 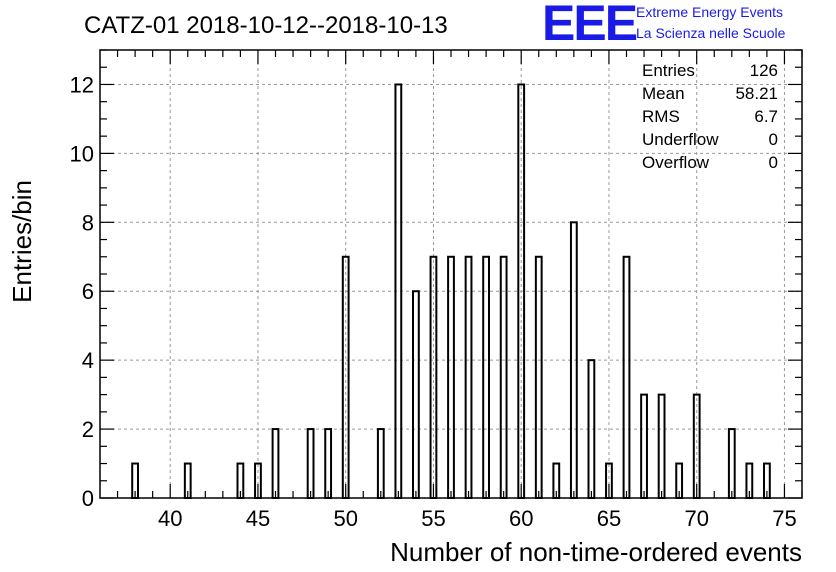 What do you see at coordinates (589, 25) in the screenshot?
I see `eee-logo-letters: EEE` at bounding box center [589, 25].